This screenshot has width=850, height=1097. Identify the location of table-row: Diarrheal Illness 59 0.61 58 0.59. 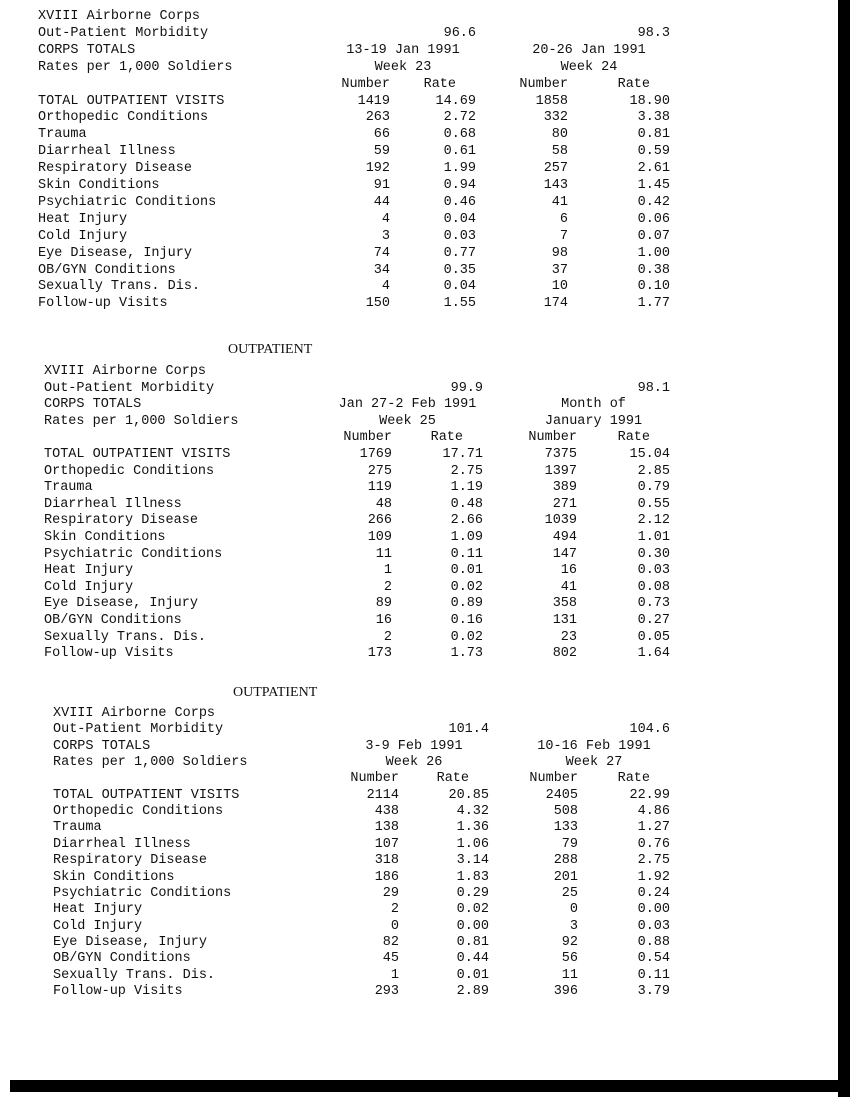
(419, 152).